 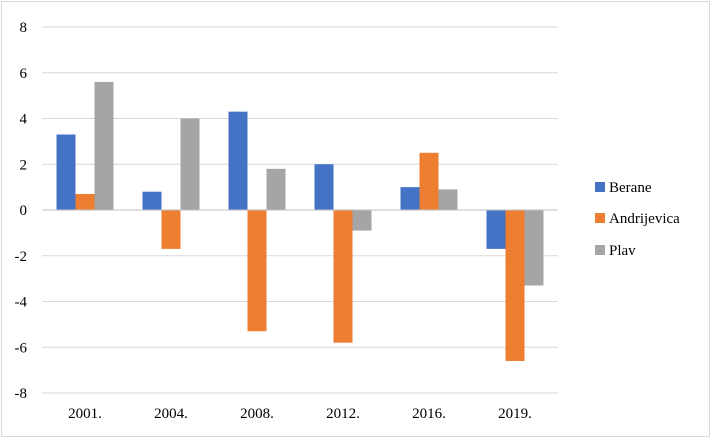 I want to click on y-tick-labels: 8 6 4 2 0 -2 -4 -6 -8, so click(x=21, y=211).